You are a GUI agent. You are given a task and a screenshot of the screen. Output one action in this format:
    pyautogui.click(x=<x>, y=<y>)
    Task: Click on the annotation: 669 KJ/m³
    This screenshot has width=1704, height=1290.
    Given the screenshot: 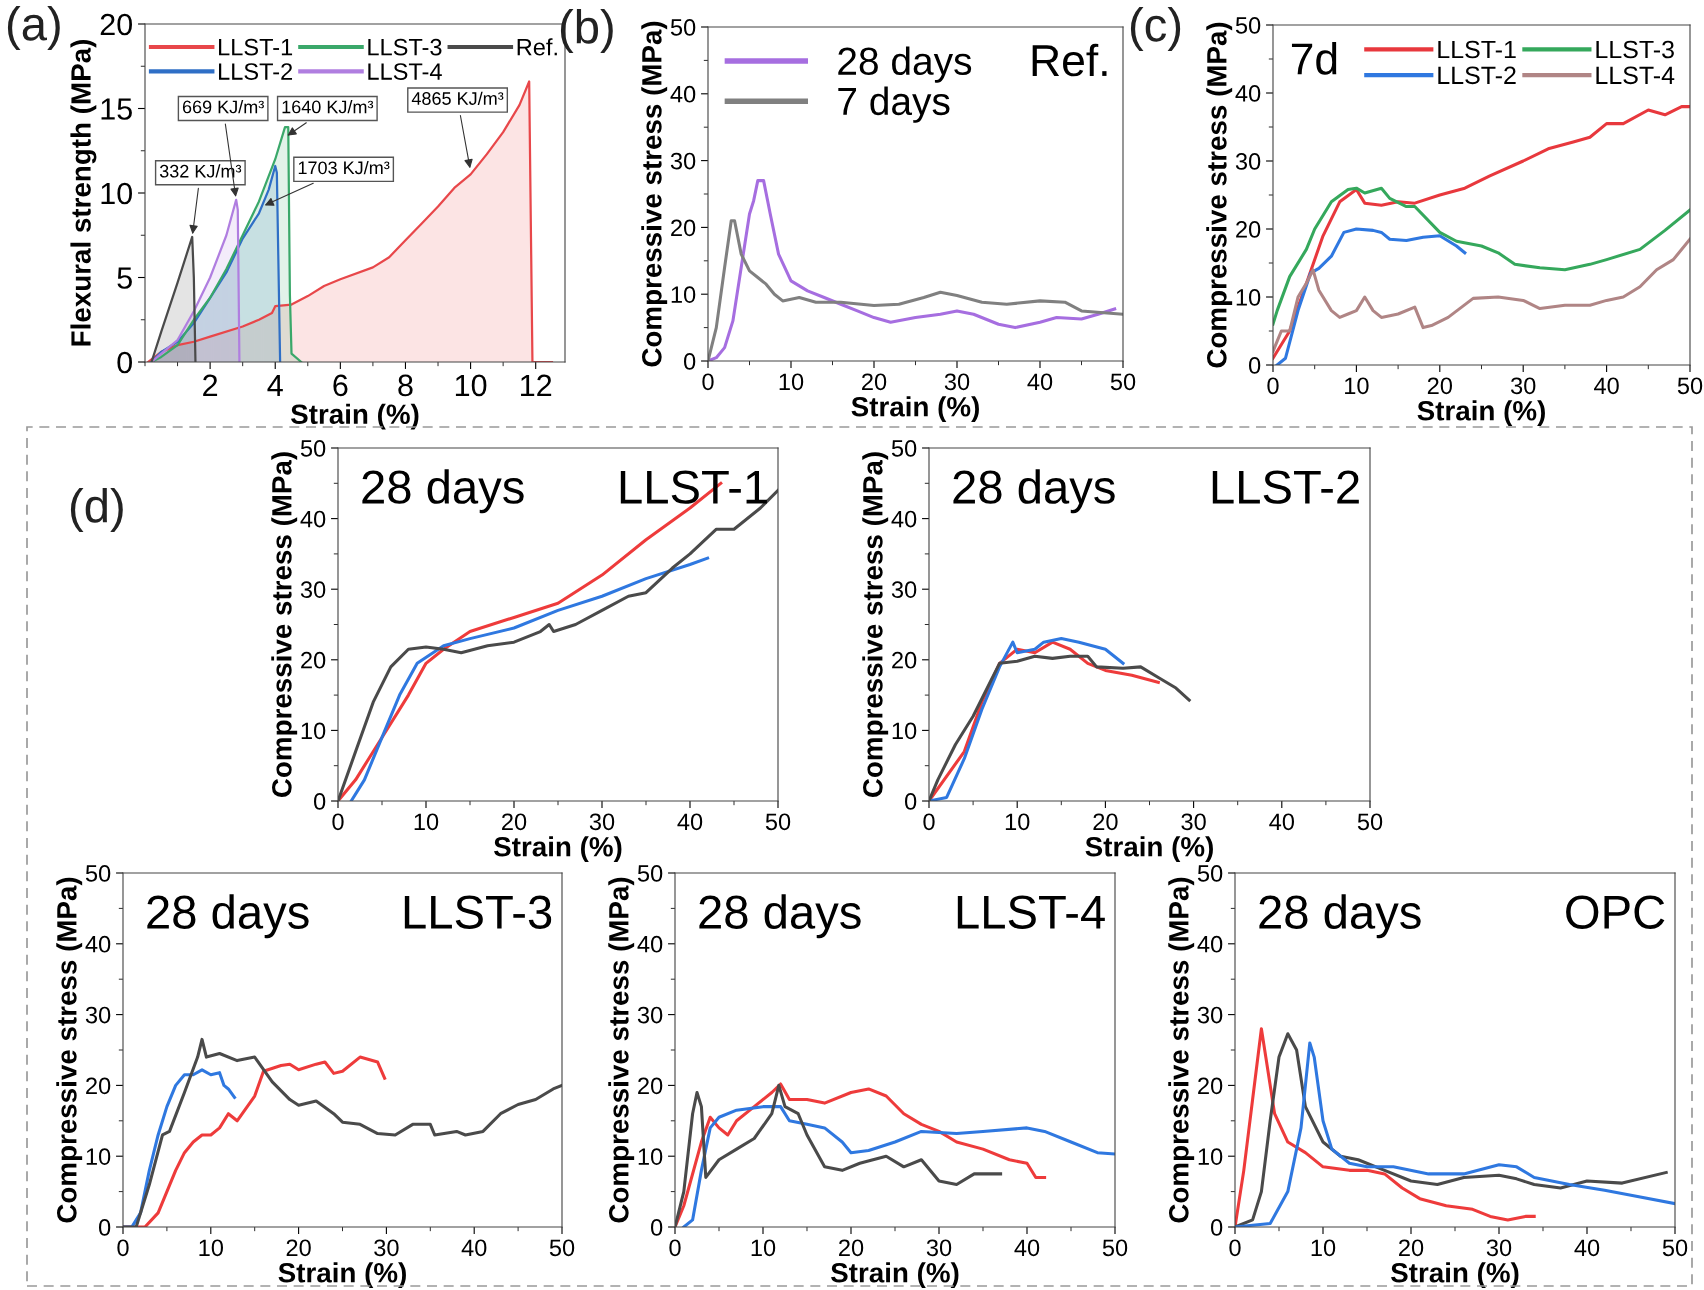 What is the action you would take?
    pyautogui.click(x=223, y=107)
    